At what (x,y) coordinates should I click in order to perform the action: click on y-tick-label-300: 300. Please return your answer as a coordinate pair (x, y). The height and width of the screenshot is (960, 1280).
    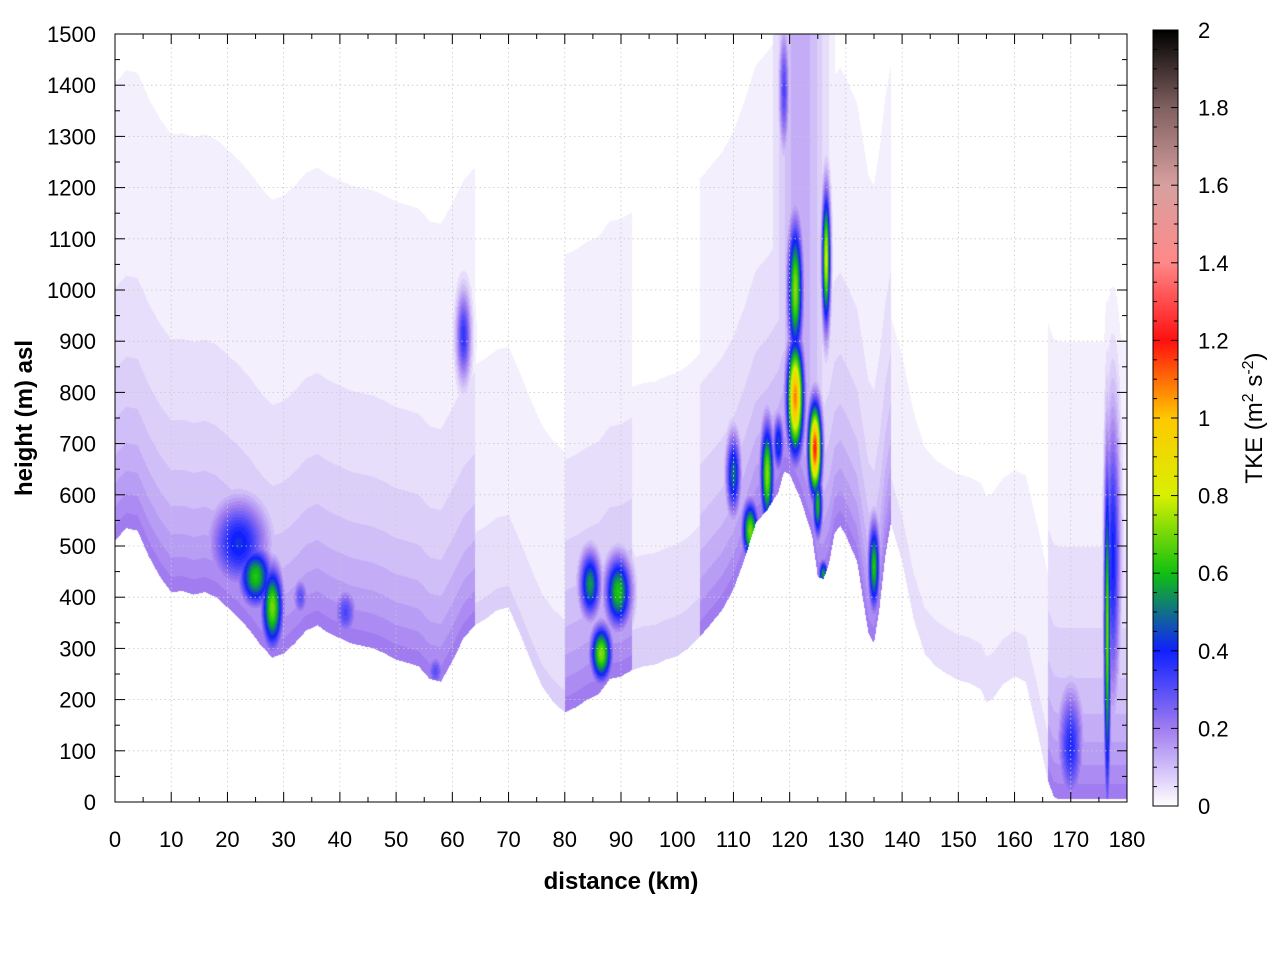
    Looking at the image, I should click on (77, 648).